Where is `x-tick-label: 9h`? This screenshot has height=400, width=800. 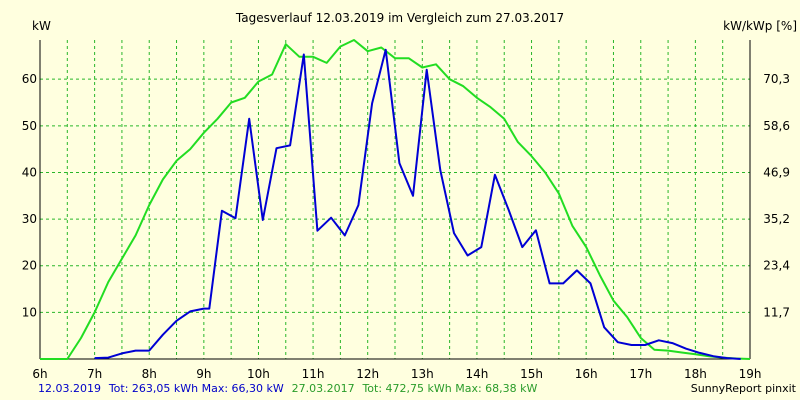 x-tick-label: 9h is located at coordinates (203, 374).